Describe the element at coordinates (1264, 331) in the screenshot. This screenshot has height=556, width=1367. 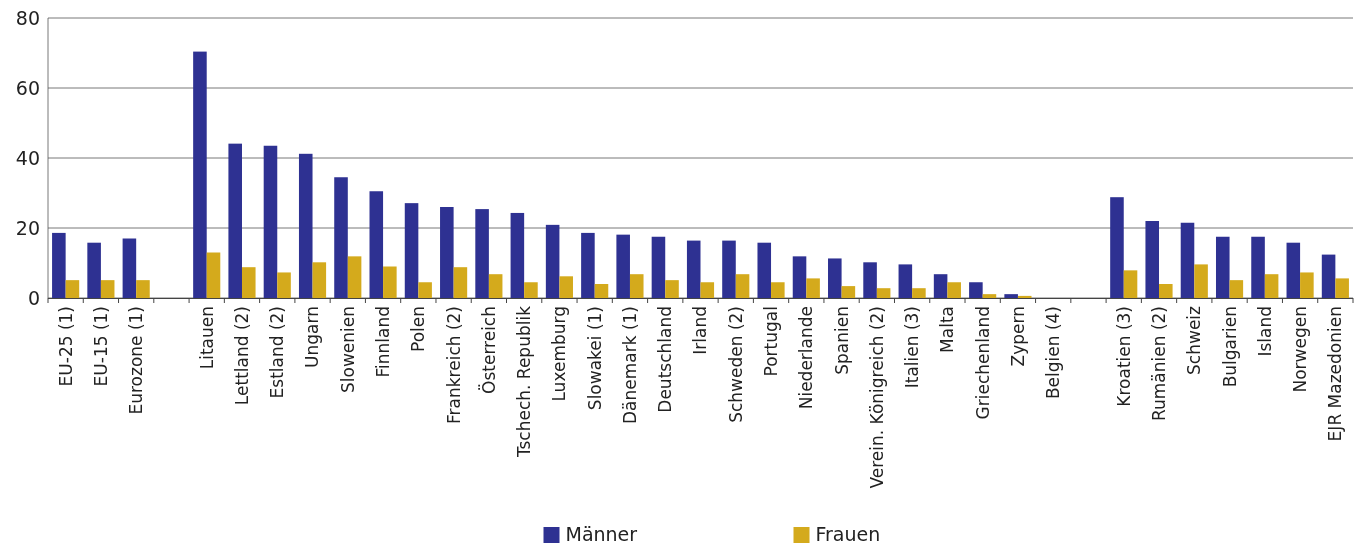
I see `x-tick-label: Island` at that location.